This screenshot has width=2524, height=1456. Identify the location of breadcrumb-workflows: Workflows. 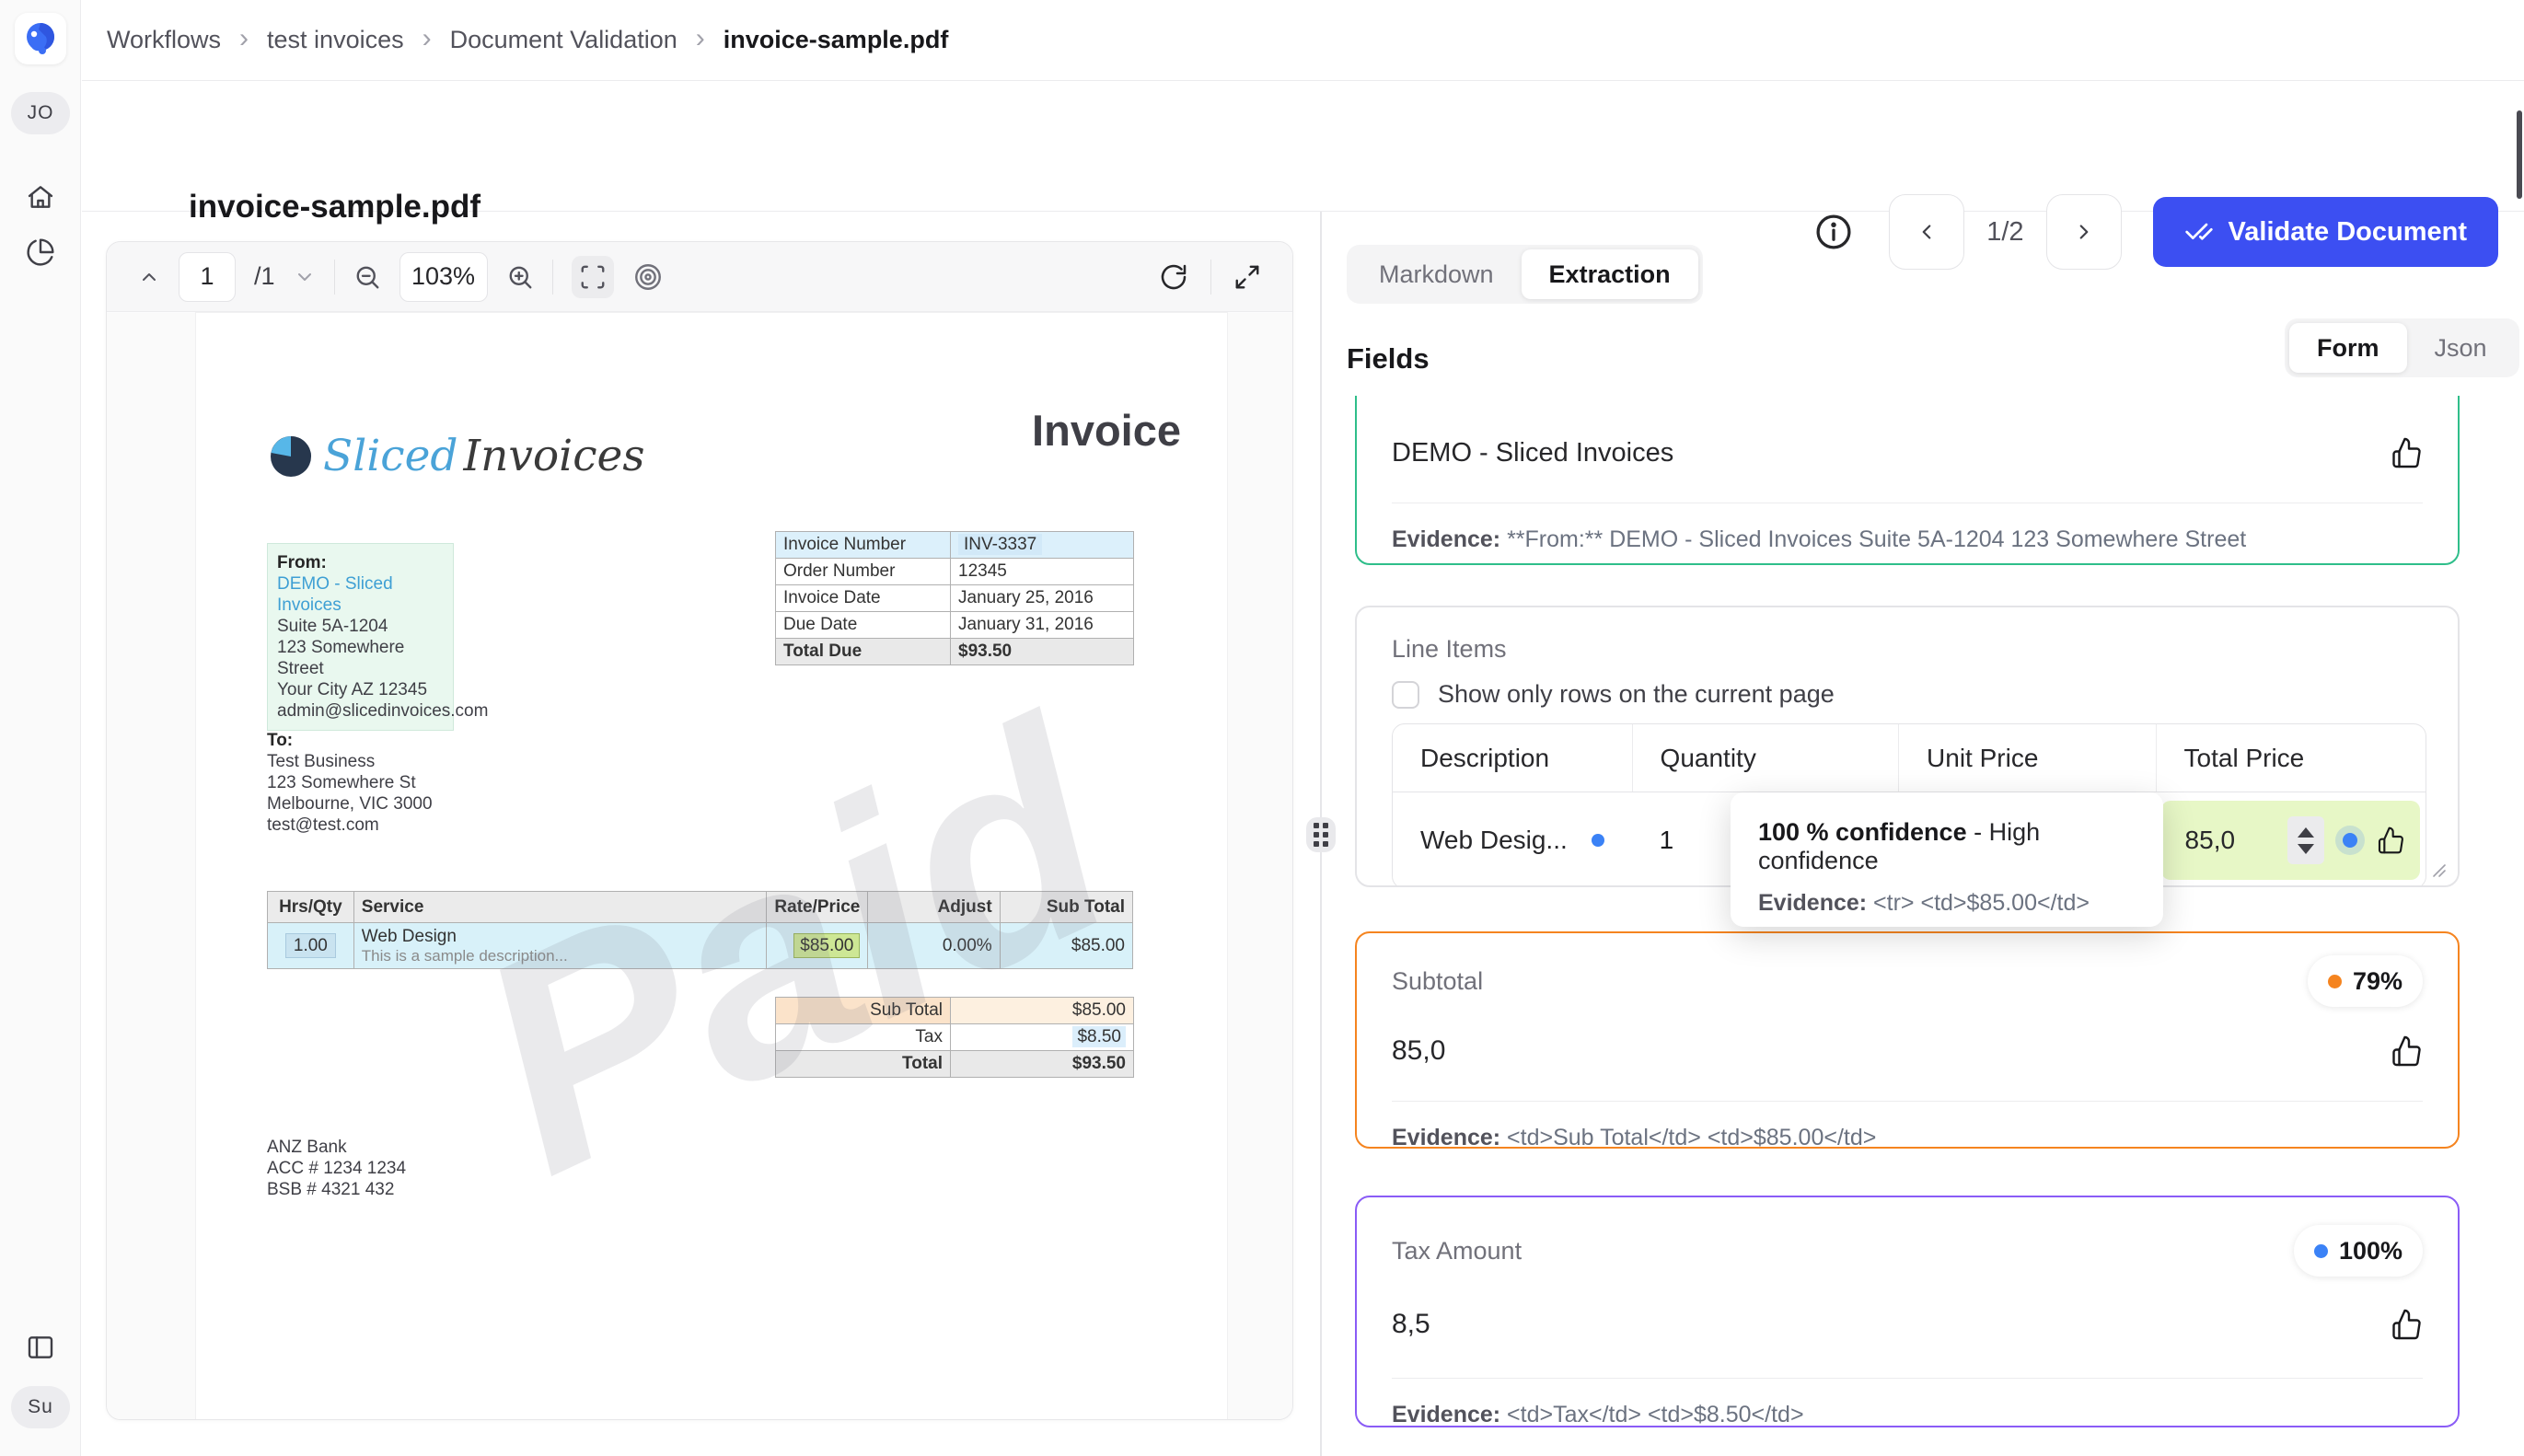
(164, 39).